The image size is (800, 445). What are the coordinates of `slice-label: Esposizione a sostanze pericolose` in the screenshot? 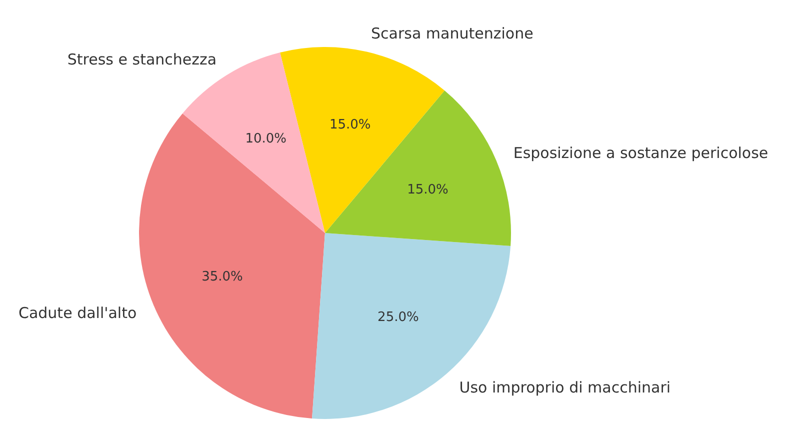 It's located at (640, 153).